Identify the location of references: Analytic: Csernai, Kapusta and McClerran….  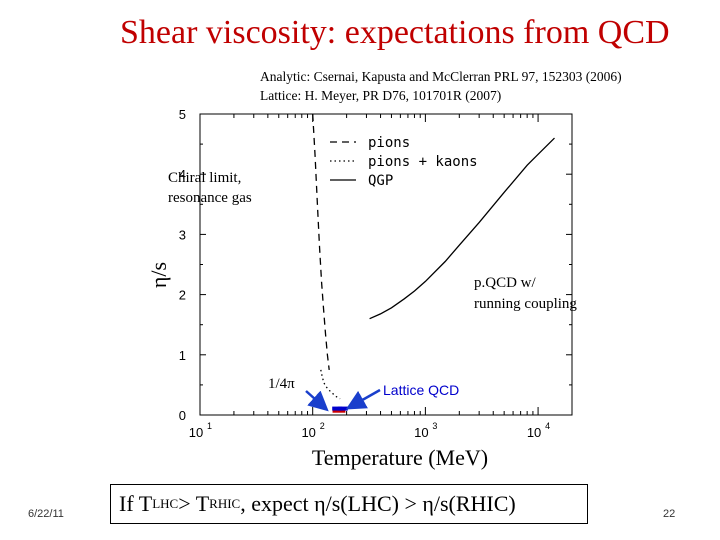
(441, 86).